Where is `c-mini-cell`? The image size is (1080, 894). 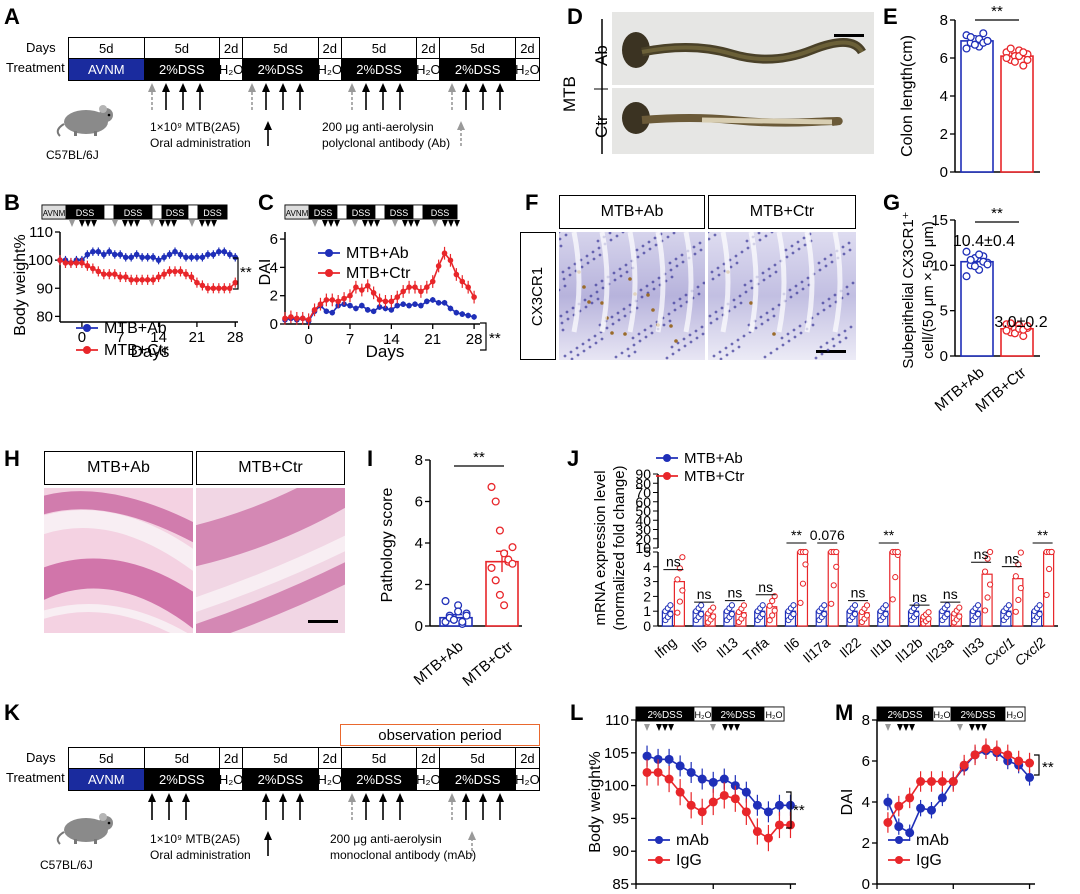 c-mini-cell is located at coordinates (418, 212).